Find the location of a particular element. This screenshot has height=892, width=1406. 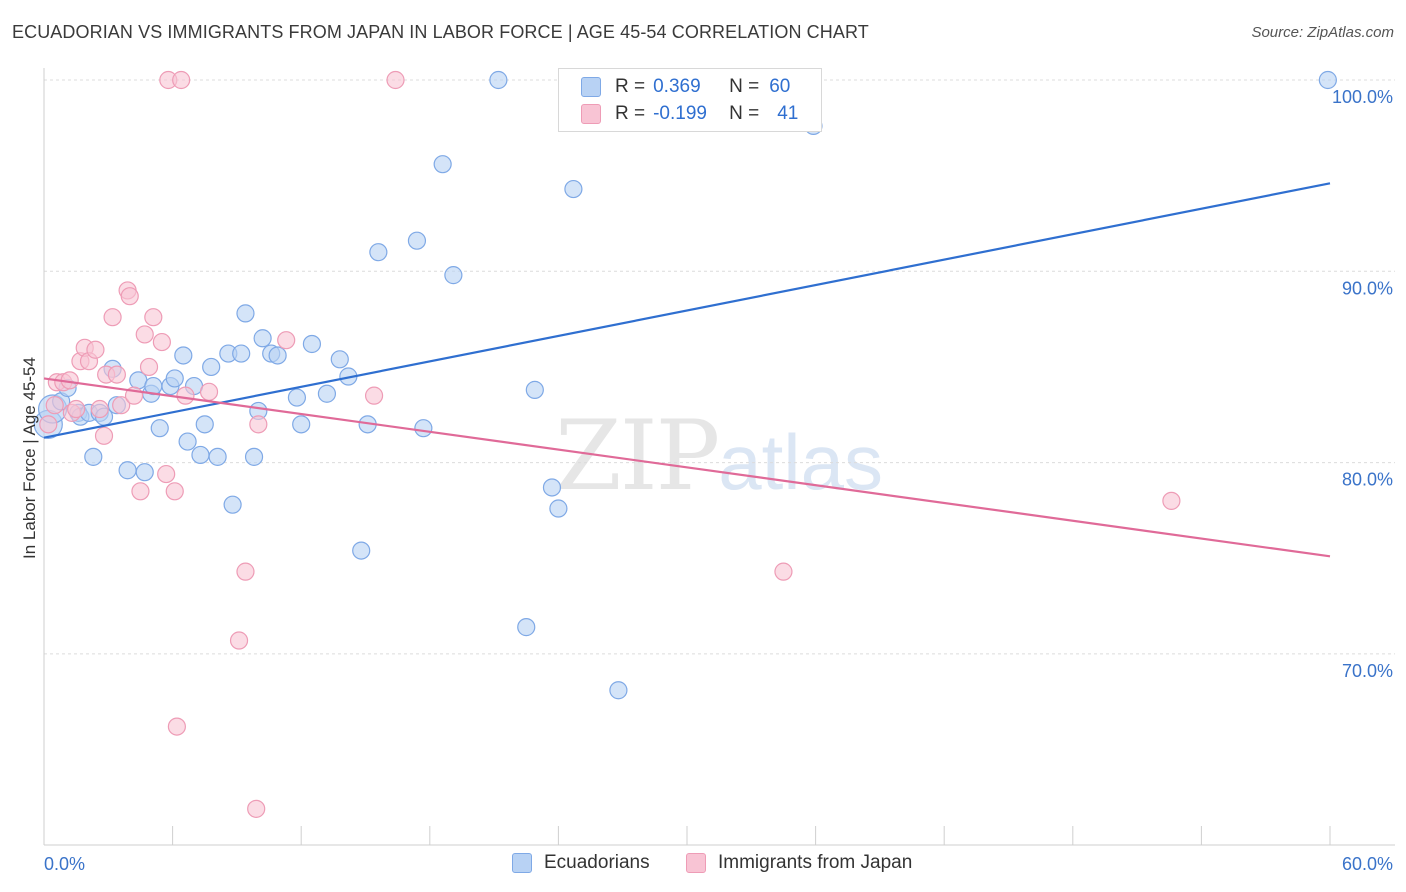

legend-row-japan: R = -0.199 N = 41 is located at coordinates (689, 114).